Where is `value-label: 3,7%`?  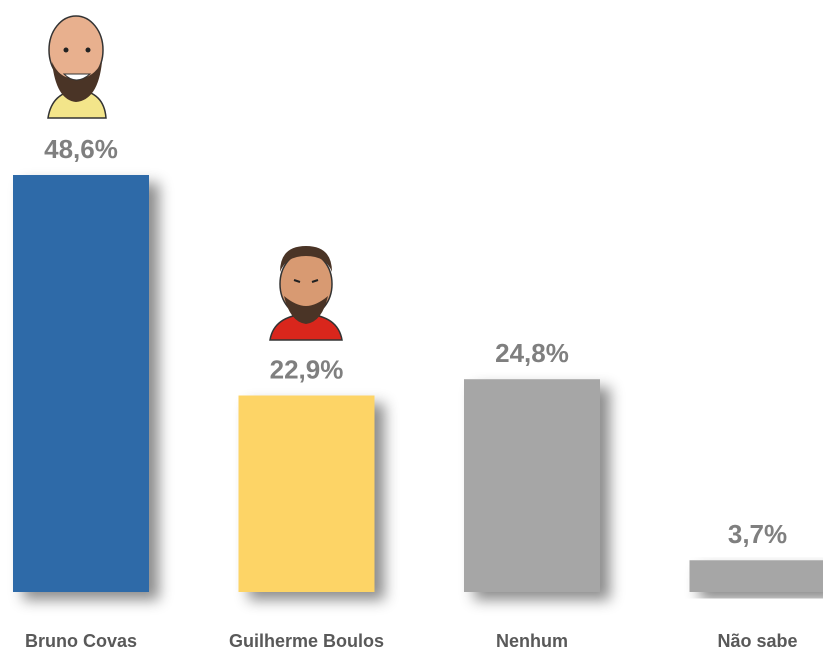
value-label: 3,7% is located at coordinates (757, 534).